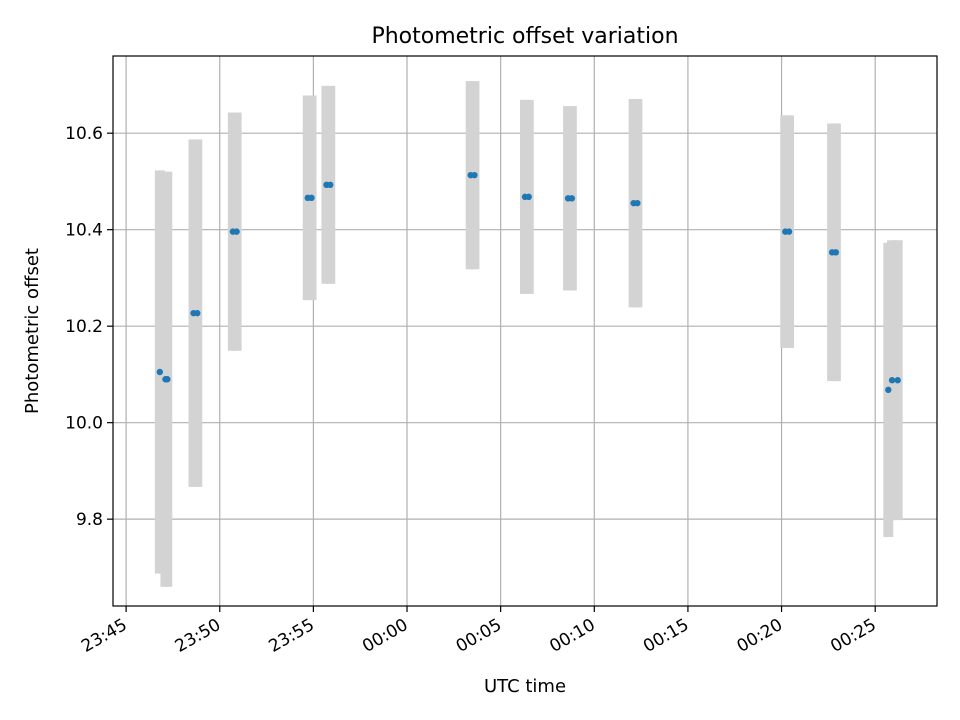 The width and height of the screenshot is (960, 720). Describe the element at coordinates (479, 636) in the screenshot. I see `x-tick-label: 00:05` at that location.